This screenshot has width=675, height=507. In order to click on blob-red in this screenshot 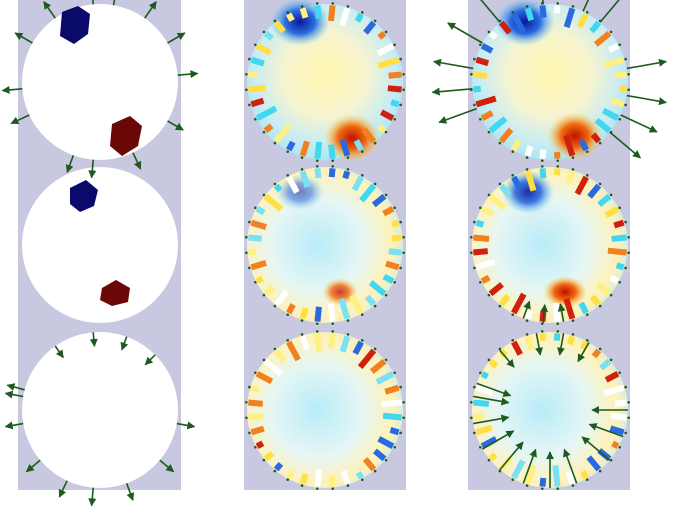, I will do `click(115, 293)`.